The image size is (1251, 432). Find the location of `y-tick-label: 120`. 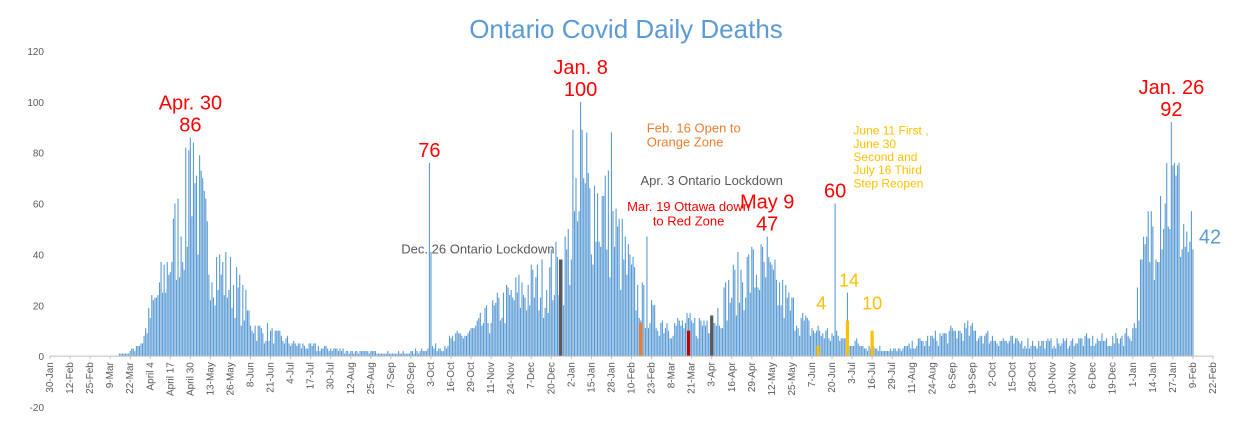

y-tick-label: 120 is located at coordinates (35, 52).